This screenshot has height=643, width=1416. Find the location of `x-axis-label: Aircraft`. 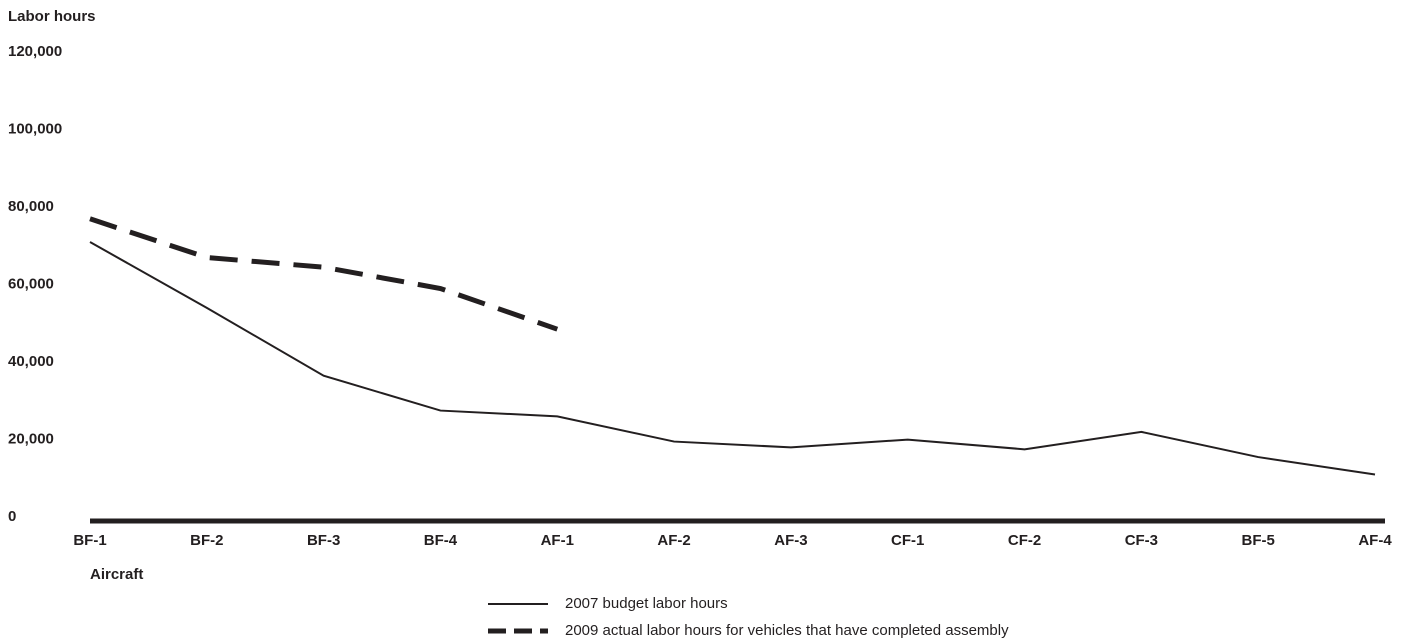

x-axis-label: Aircraft is located at coordinates (116, 574).